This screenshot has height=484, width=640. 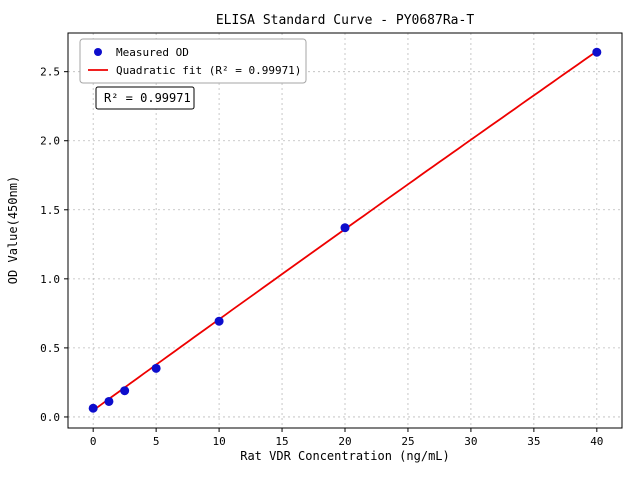 I want to click on legend-box, so click(x=193, y=61).